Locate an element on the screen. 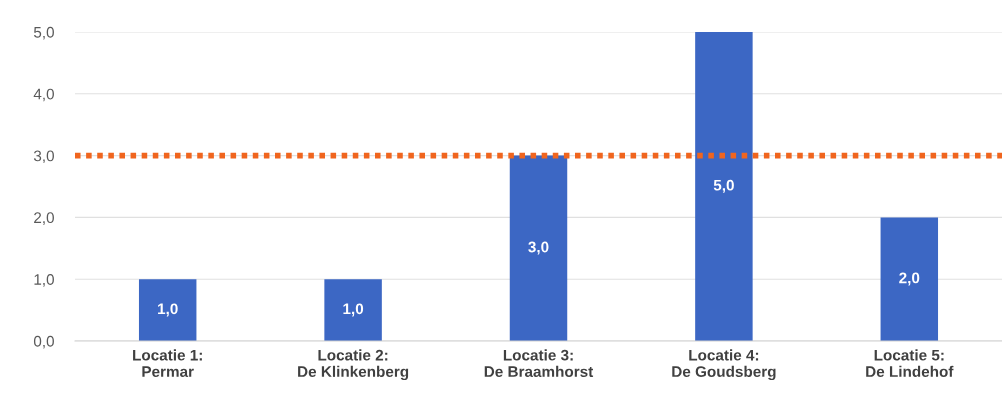 This screenshot has height=403, width=1002. y-tick-label: 1,0 is located at coordinates (44, 280).